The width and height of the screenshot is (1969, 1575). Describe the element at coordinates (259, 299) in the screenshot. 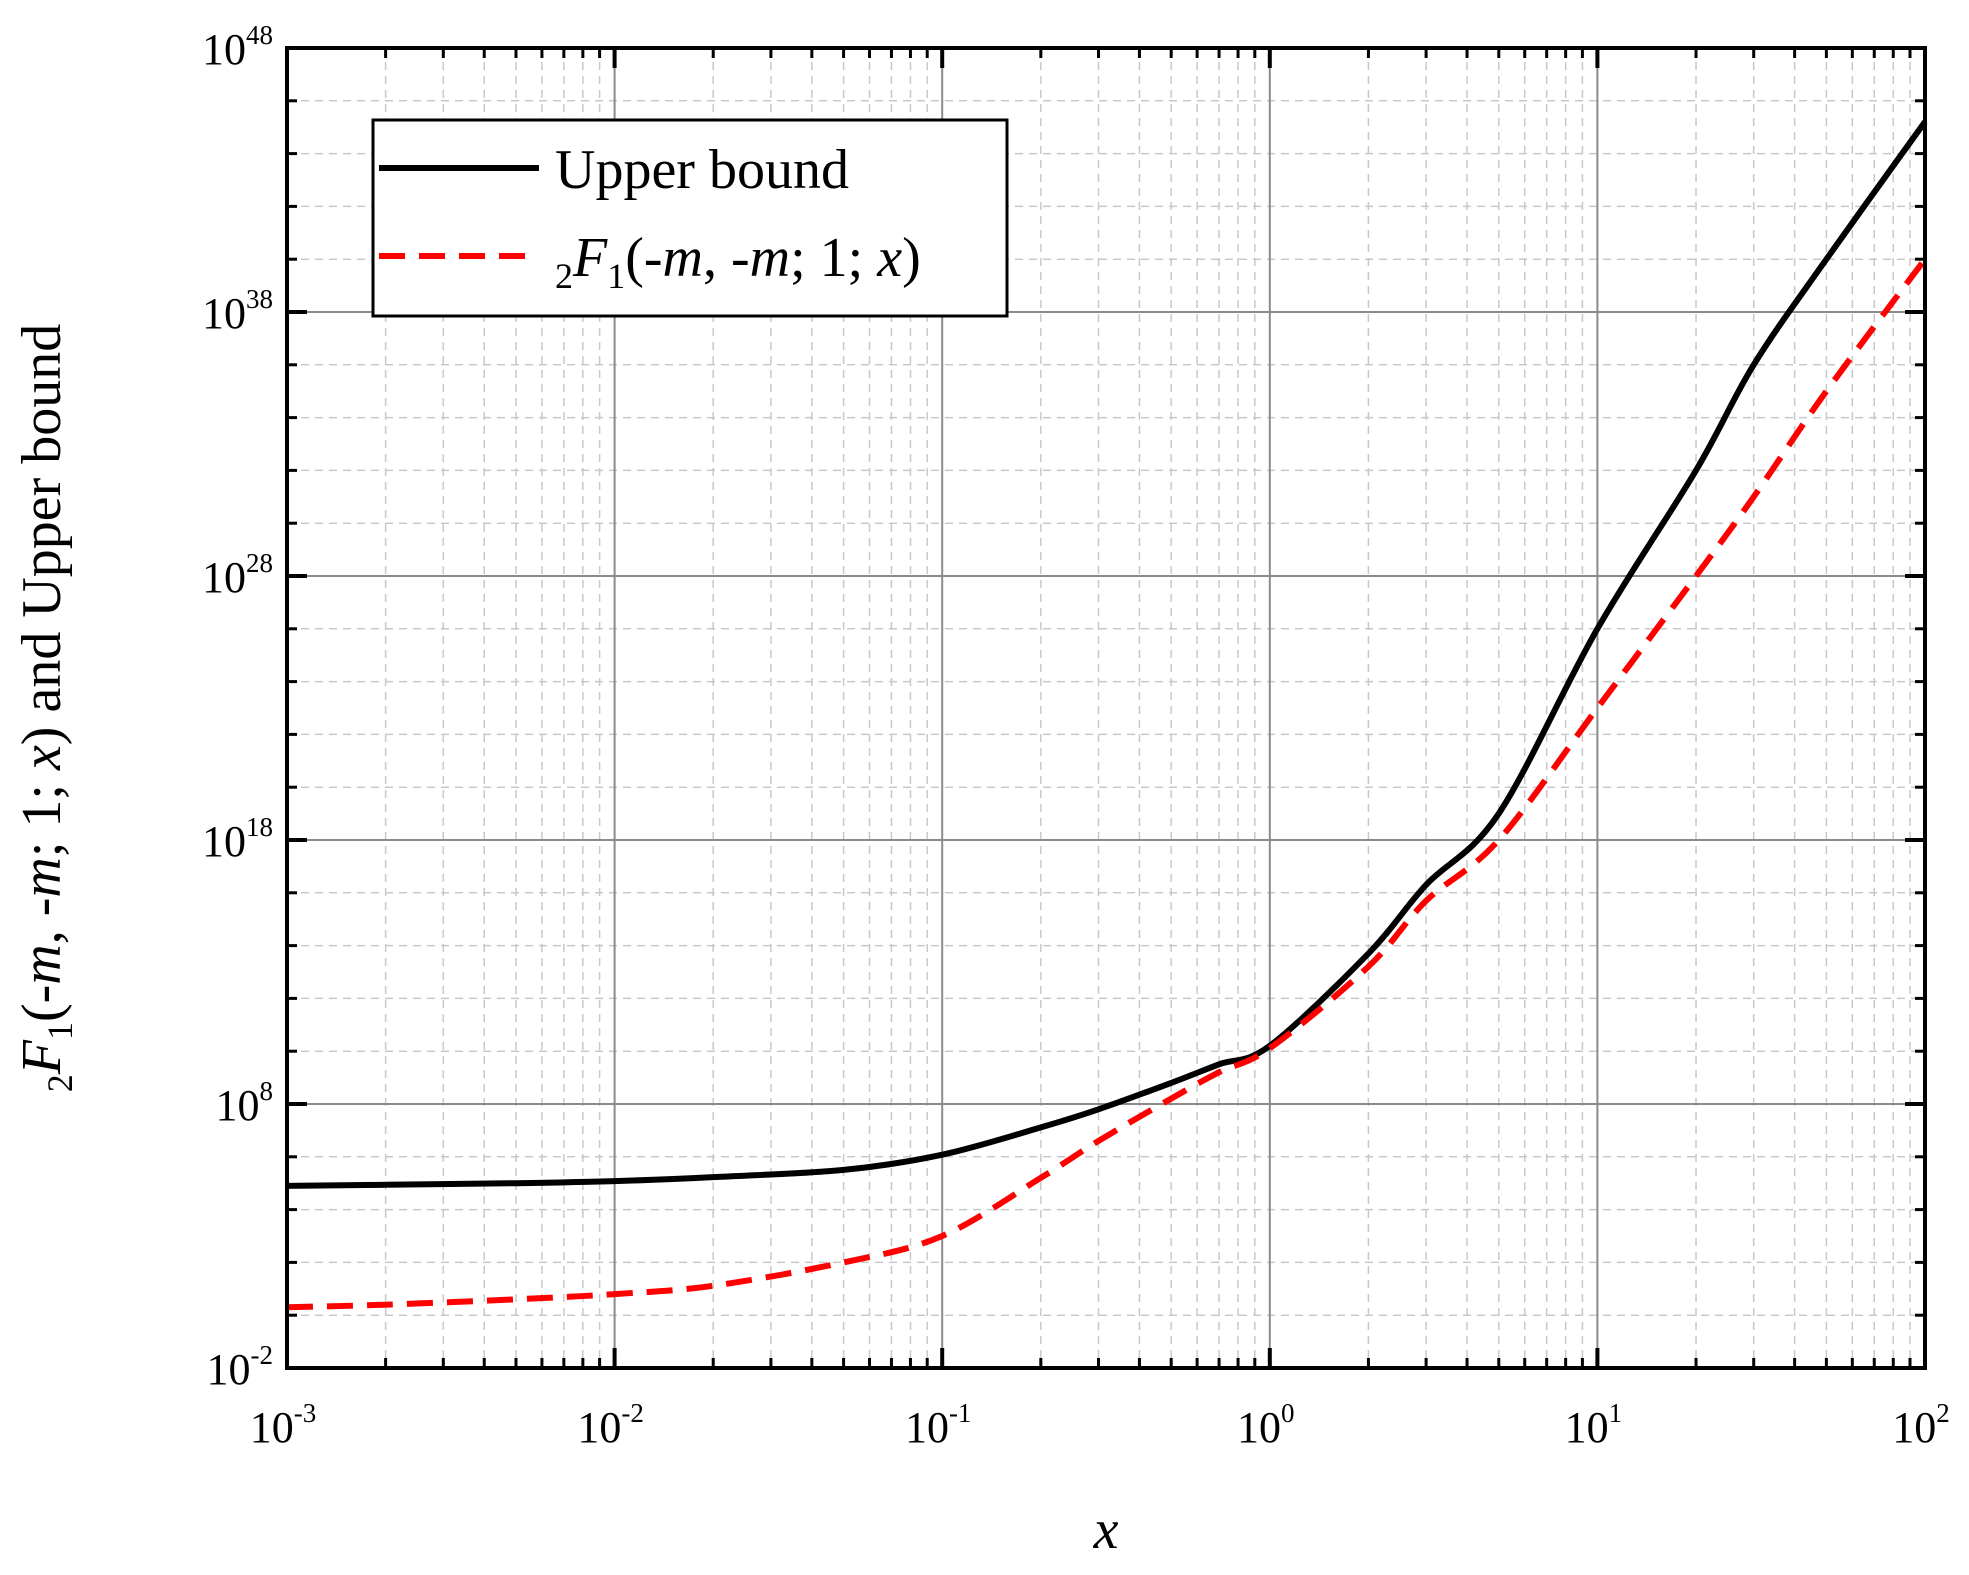

I see `y-tick-exponent: 38` at that location.